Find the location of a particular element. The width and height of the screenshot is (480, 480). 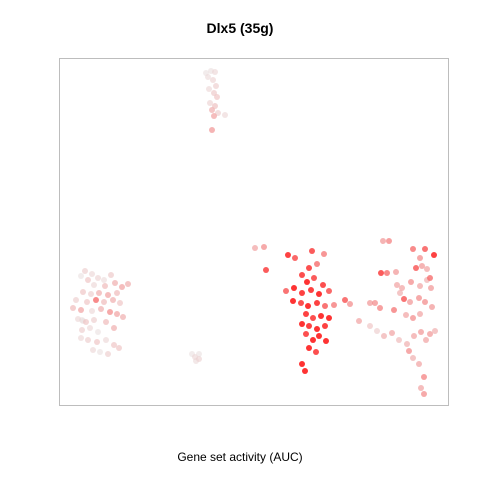

chart-title: Dlx5 (35g) is located at coordinates (240, 28).